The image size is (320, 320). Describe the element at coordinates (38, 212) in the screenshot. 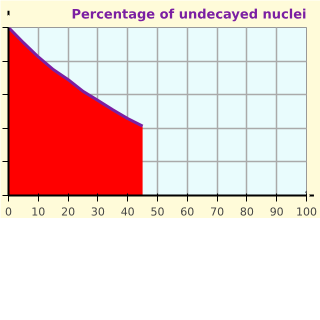

I see `x-tick-label: 10` at that location.